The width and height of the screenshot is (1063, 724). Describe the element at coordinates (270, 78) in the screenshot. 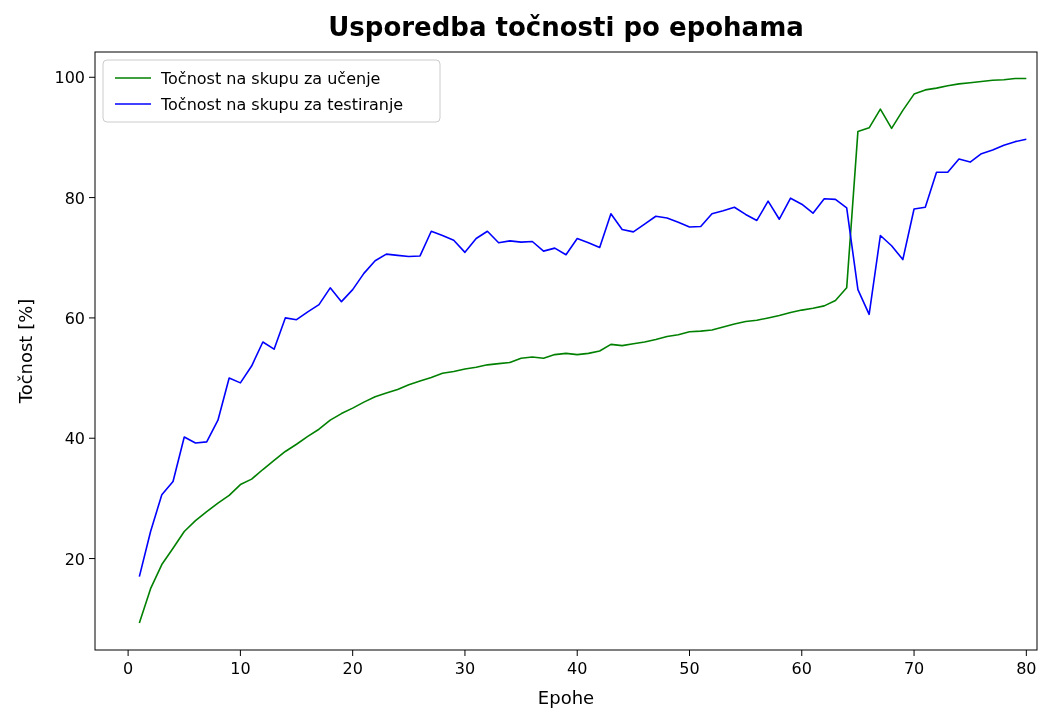

I see `legend-label: Točnost na skupu za učenje` at that location.